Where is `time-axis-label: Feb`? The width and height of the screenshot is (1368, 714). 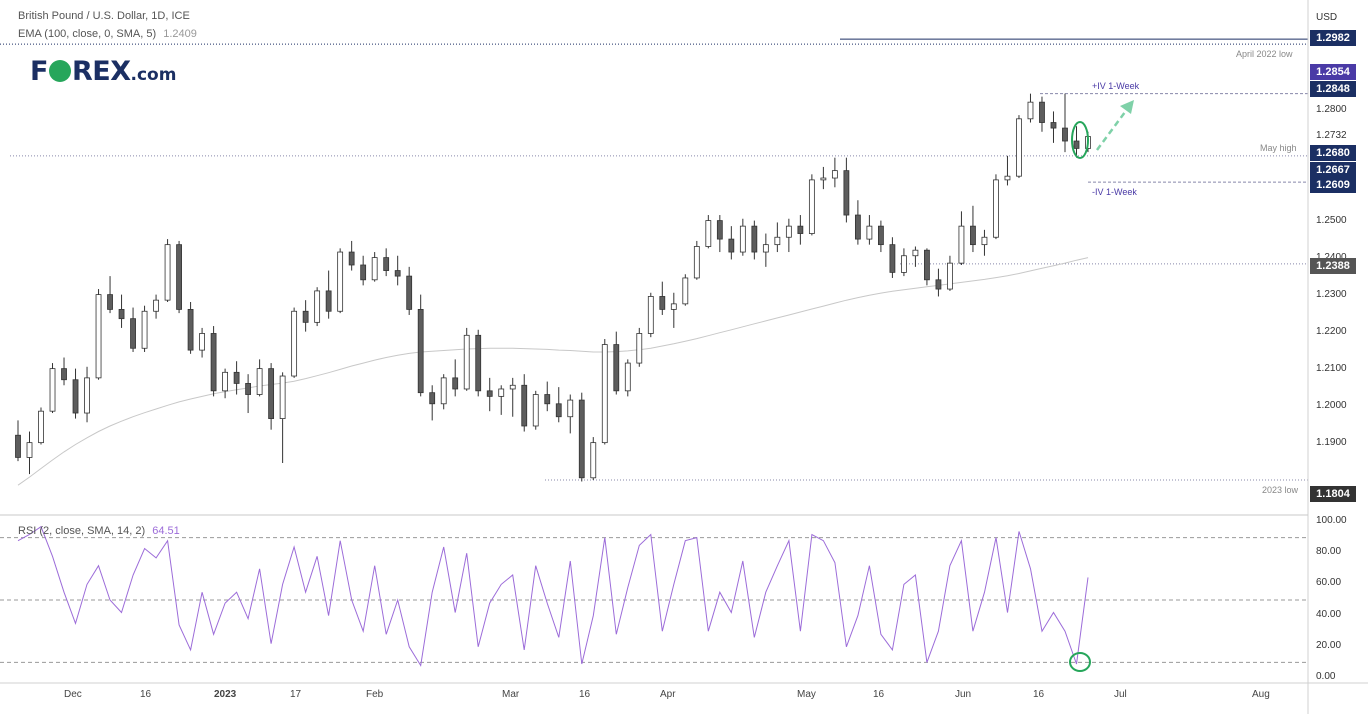 time-axis-label: Feb is located at coordinates (375, 694).